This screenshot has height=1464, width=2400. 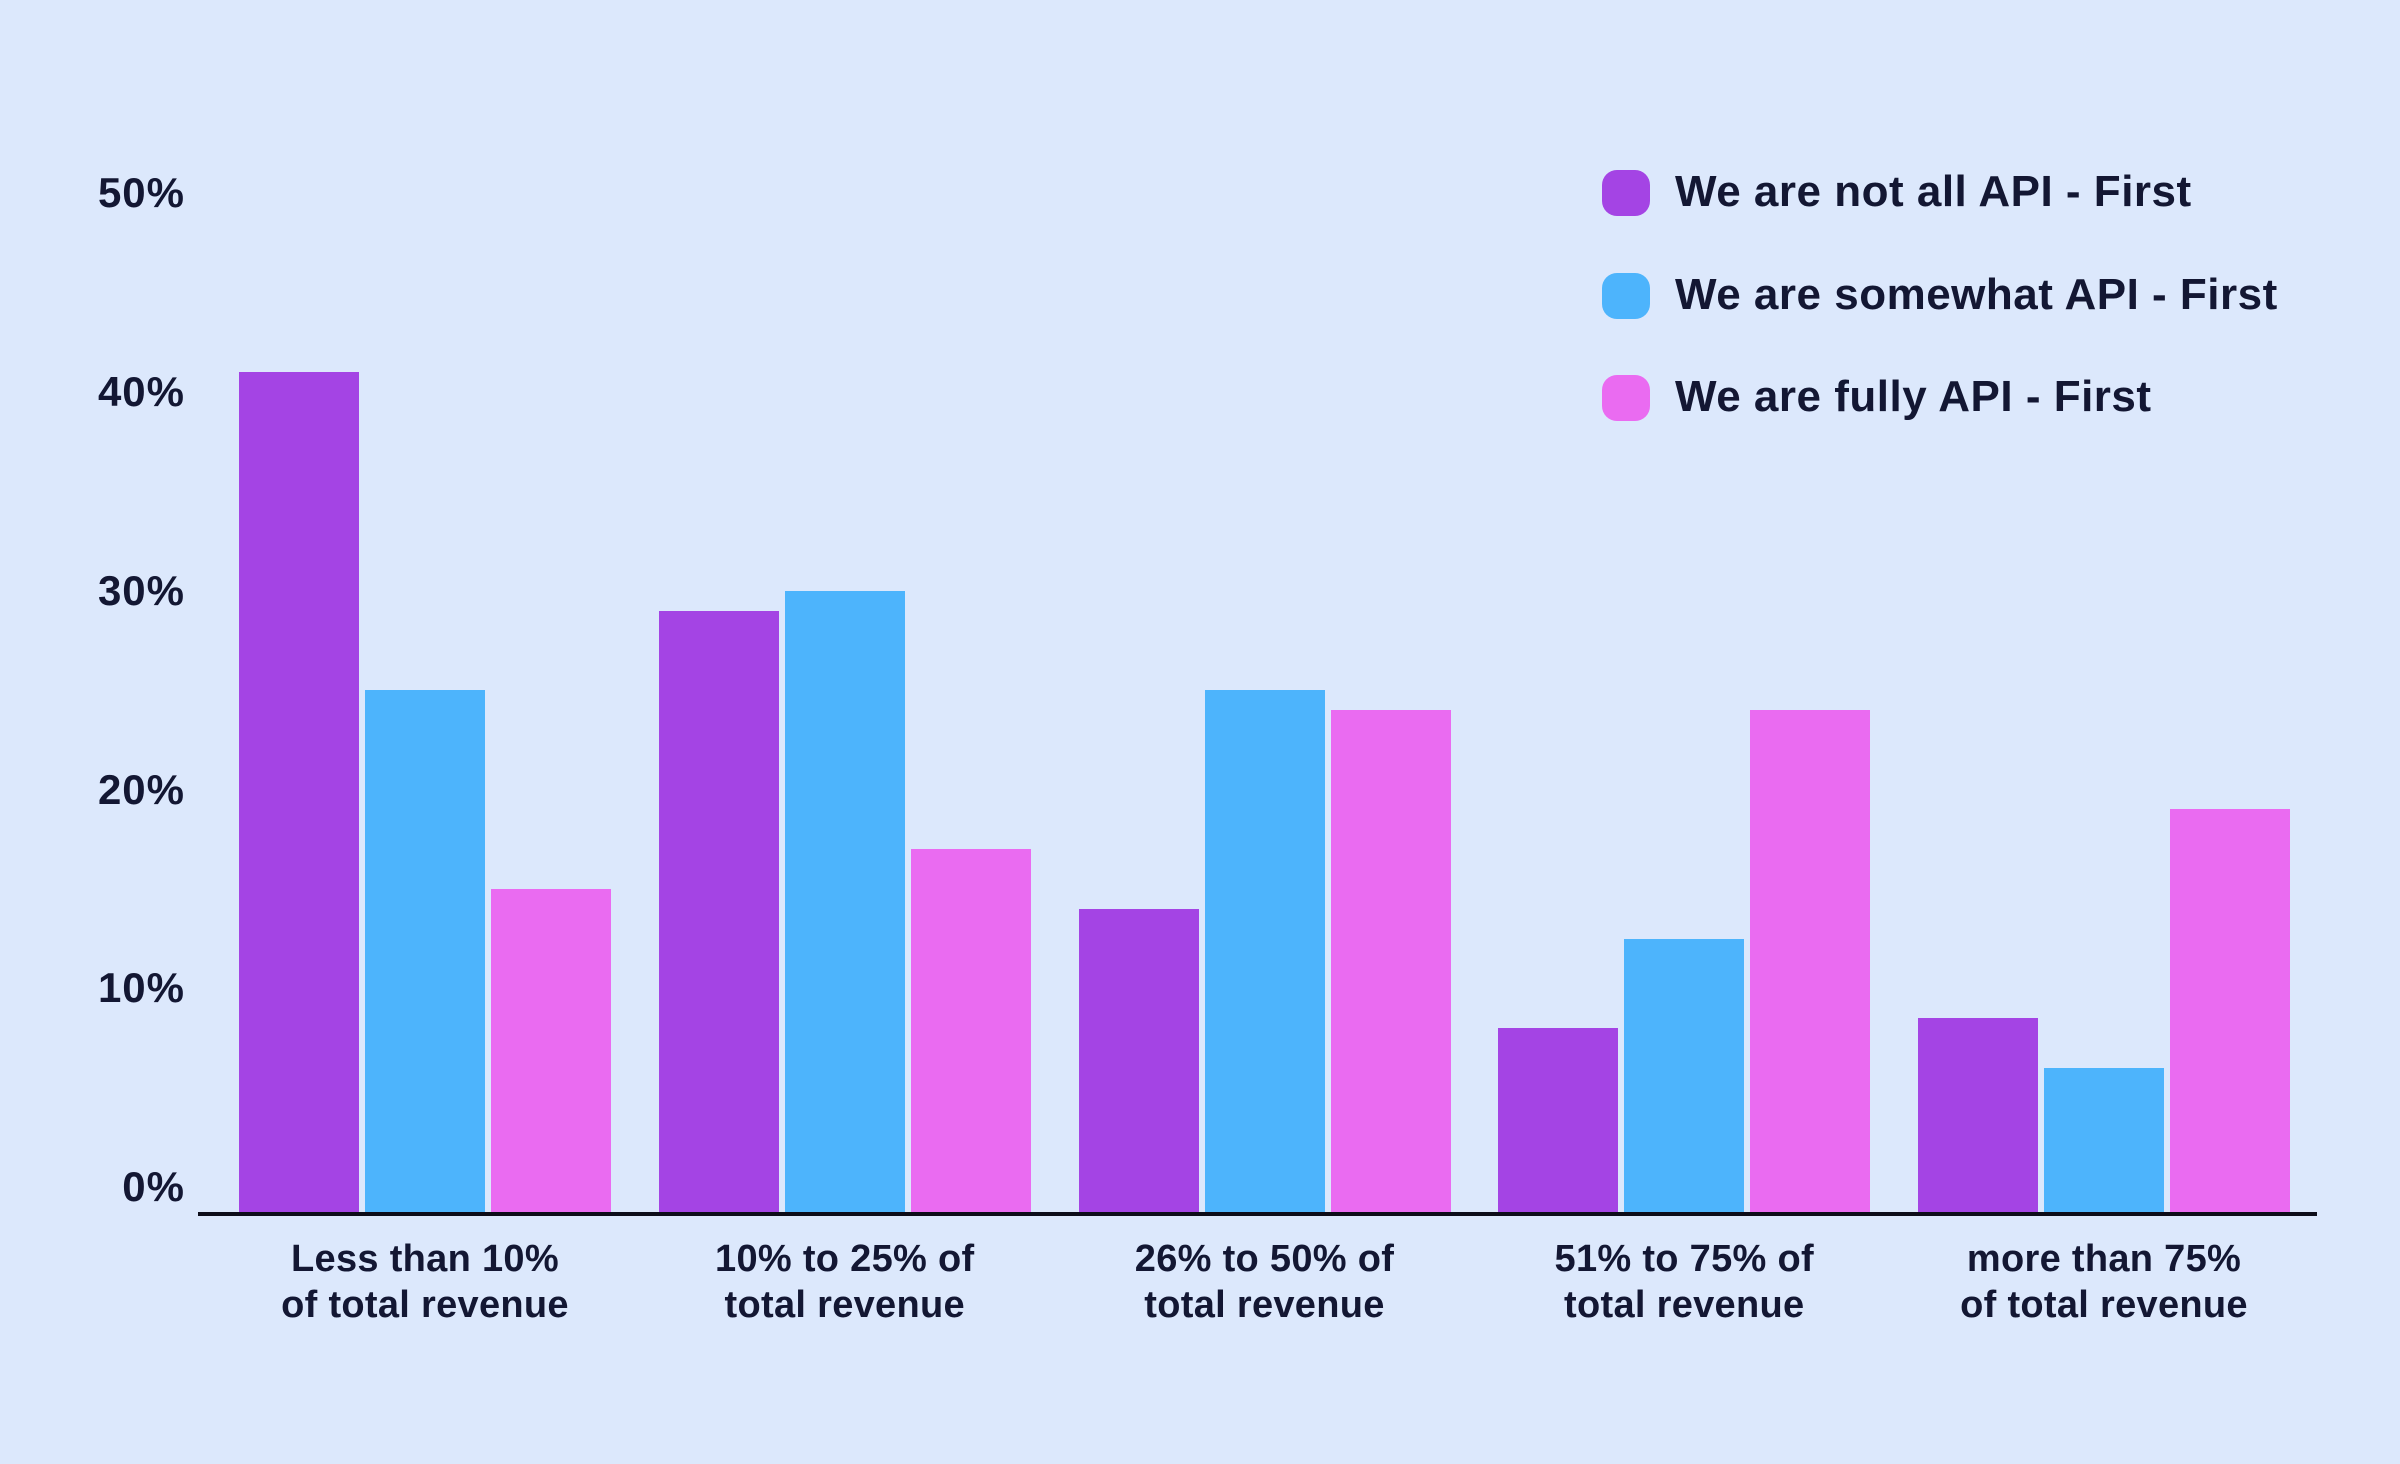 What do you see at coordinates (718, 912) in the screenshot?
I see `bar-series1-group2` at bounding box center [718, 912].